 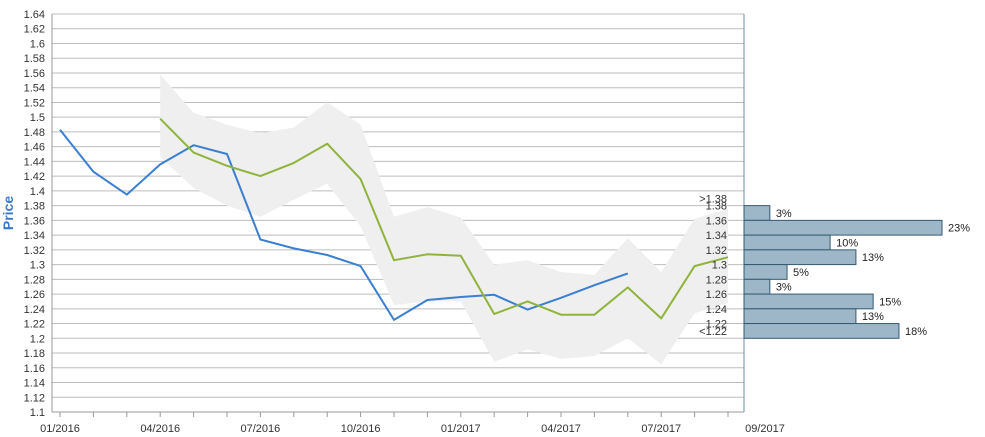 I want to click on distribution-pct-label: 23%, so click(x=959, y=229).